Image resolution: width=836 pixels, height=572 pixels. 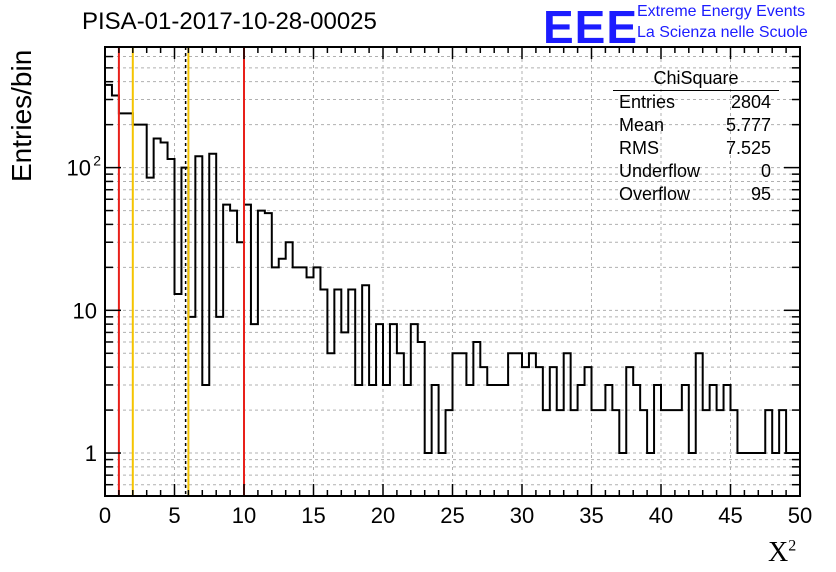 What do you see at coordinates (696, 148) in the screenshot?
I see `stats-row-rms: RMS 7.525` at bounding box center [696, 148].